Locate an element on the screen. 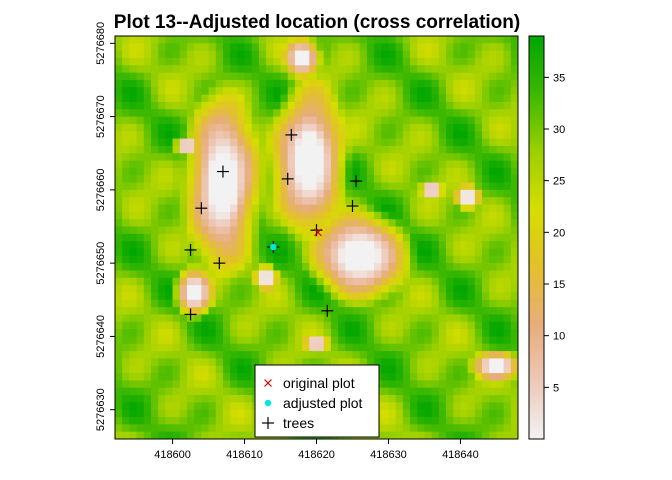 The width and height of the screenshot is (672, 480). y-tick-label: 5276640 is located at coordinates (101, 336).